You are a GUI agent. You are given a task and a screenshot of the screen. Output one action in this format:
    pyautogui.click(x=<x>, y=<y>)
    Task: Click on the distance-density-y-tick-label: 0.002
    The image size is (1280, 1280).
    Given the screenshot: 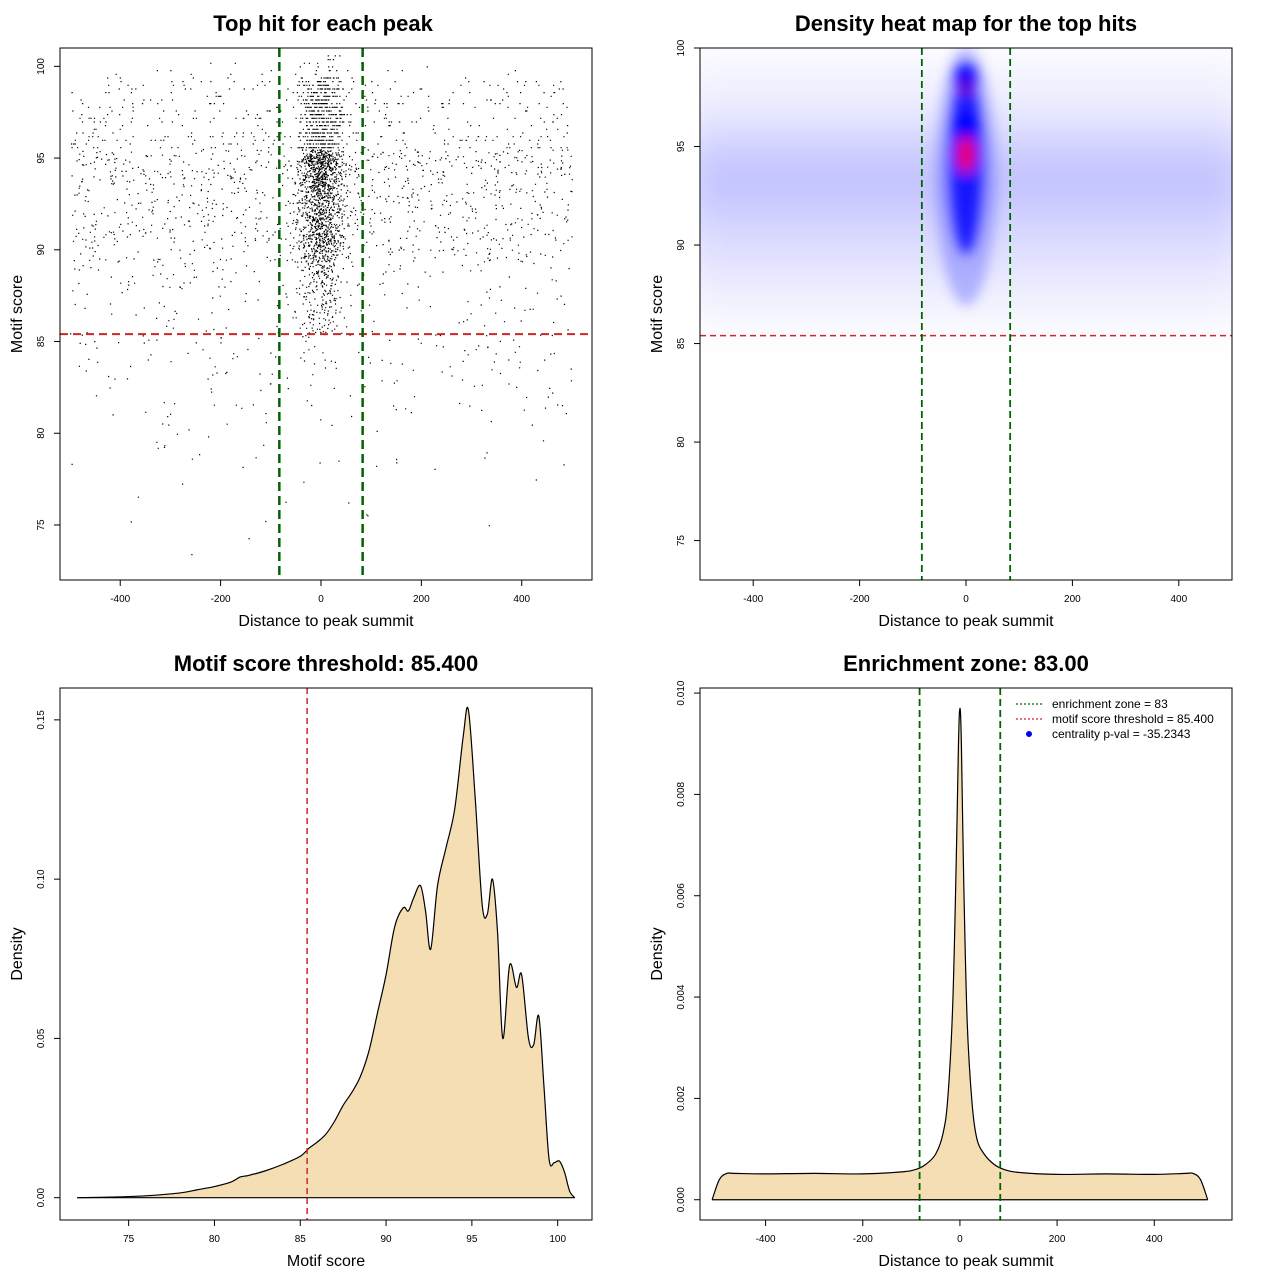 What is the action you would take?
    pyautogui.click(x=681, y=1097)
    